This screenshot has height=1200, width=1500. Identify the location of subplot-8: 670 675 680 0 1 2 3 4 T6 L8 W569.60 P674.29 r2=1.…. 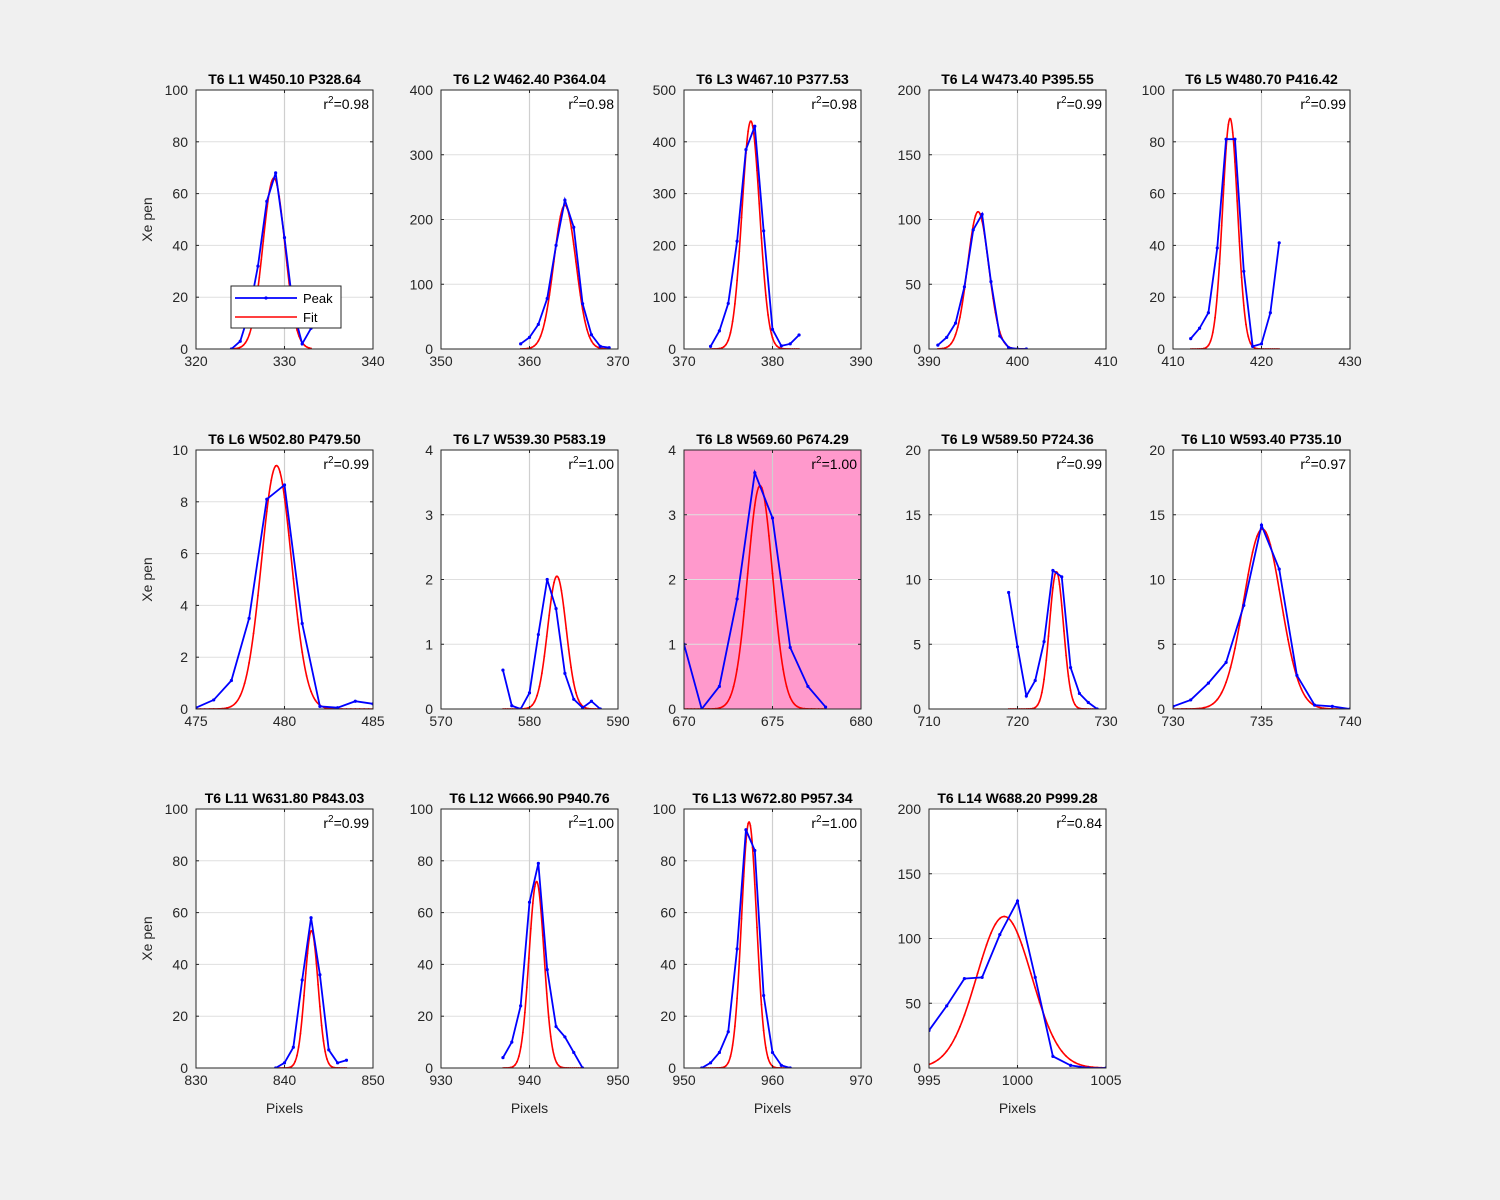
(770, 580).